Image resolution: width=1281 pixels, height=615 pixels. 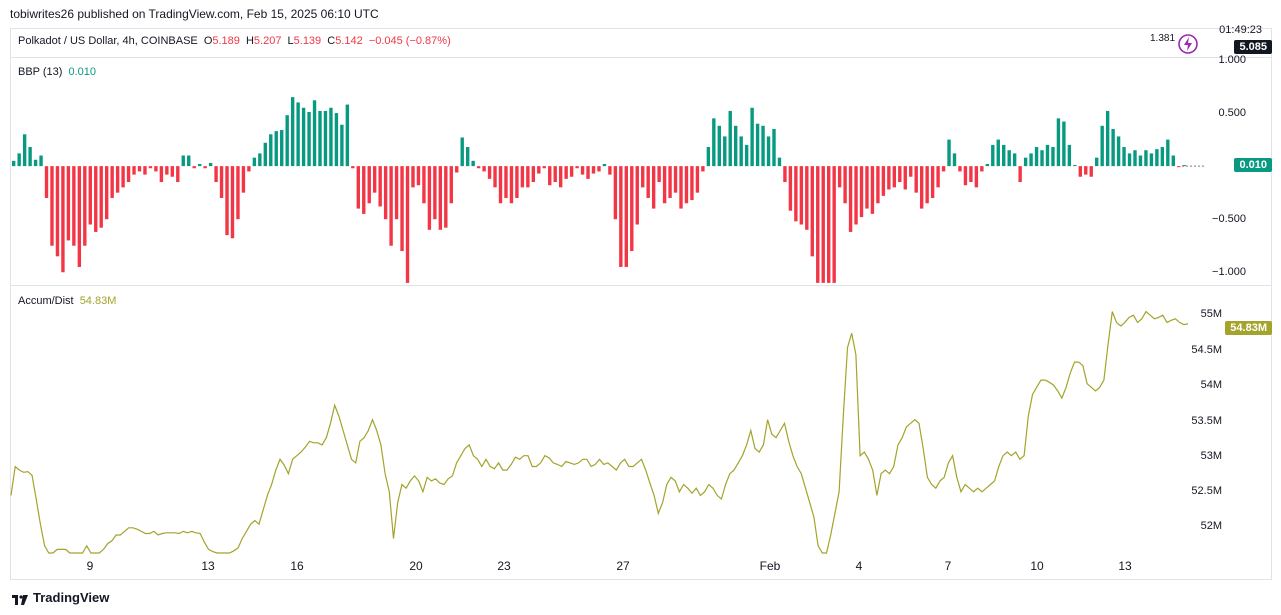 I want to click on close-label: C, so click(x=331, y=41).